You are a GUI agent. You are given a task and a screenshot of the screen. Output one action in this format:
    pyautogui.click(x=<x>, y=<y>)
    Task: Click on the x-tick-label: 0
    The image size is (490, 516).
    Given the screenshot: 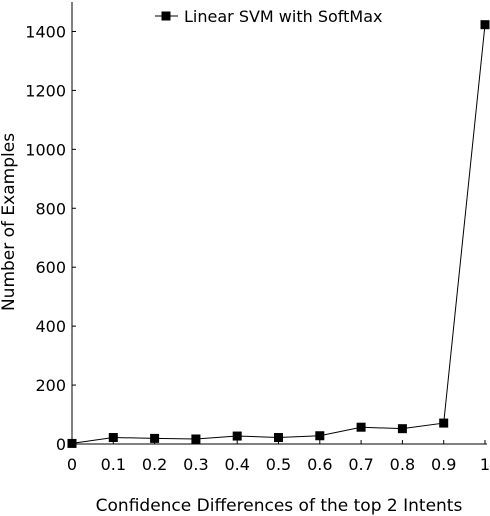 What is the action you would take?
    pyautogui.click(x=72, y=464)
    